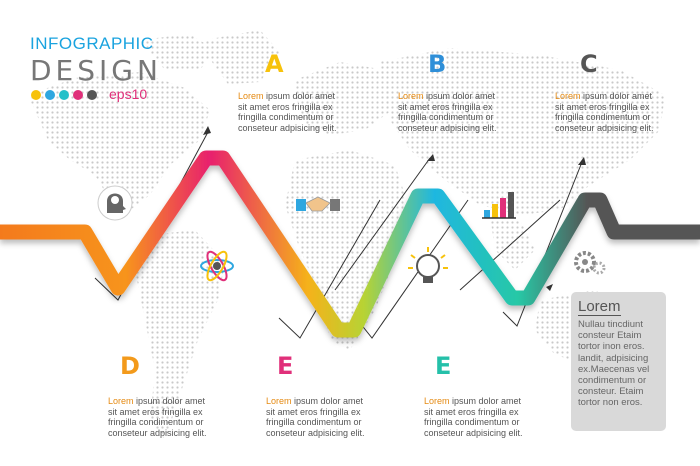 The width and height of the screenshot is (700, 466). What do you see at coordinates (589, 64) in the screenshot?
I see `step-letter-c: C` at bounding box center [589, 64].